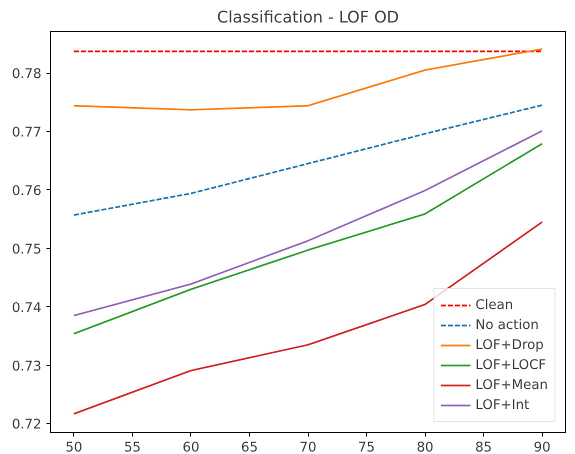  What do you see at coordinates (308, 17) in the screenshot?
I see `chart-title: Classification - LOF OD` at bounding box center [308, 17].